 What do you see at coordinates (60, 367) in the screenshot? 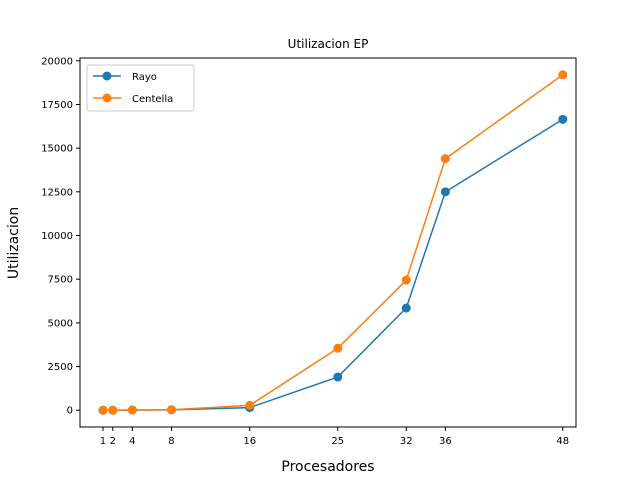
I see `y-tick-label: 2500` at bounding box center [60, 367].